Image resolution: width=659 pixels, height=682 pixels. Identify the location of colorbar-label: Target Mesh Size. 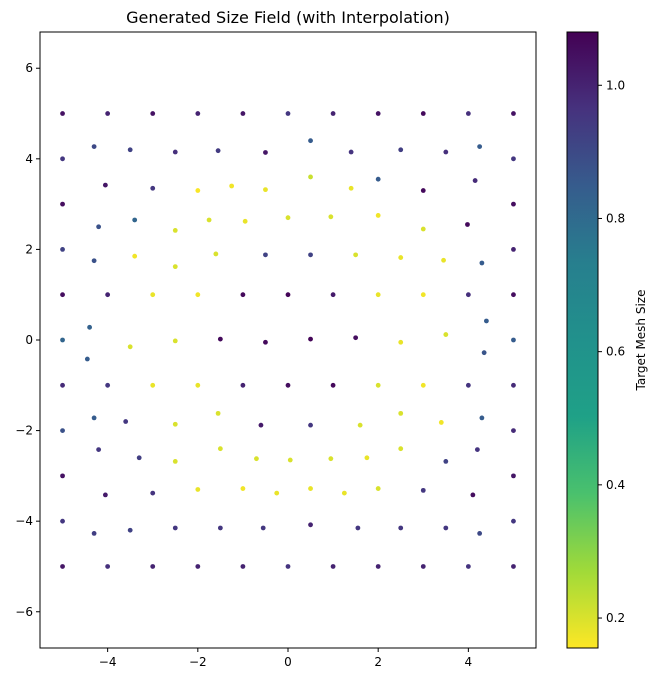
(641, 341).